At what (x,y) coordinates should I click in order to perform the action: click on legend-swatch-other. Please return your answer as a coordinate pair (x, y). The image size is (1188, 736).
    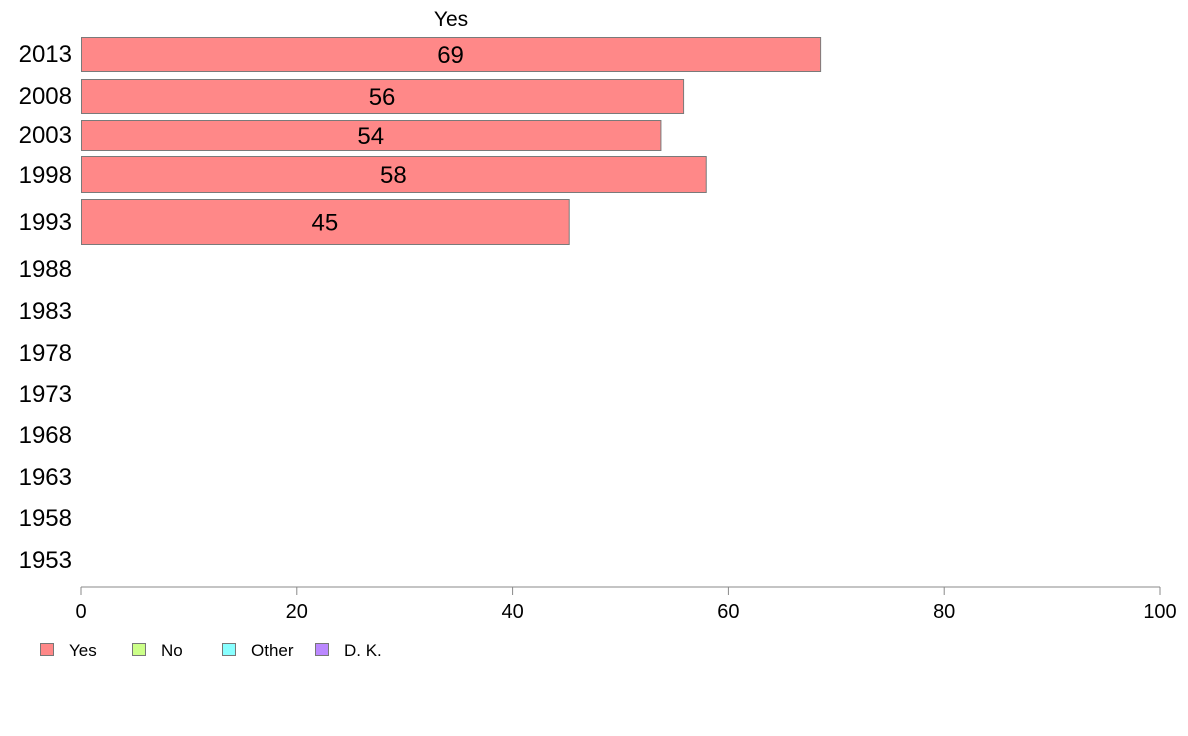
    Looking at the image, I should click on (229, 649).